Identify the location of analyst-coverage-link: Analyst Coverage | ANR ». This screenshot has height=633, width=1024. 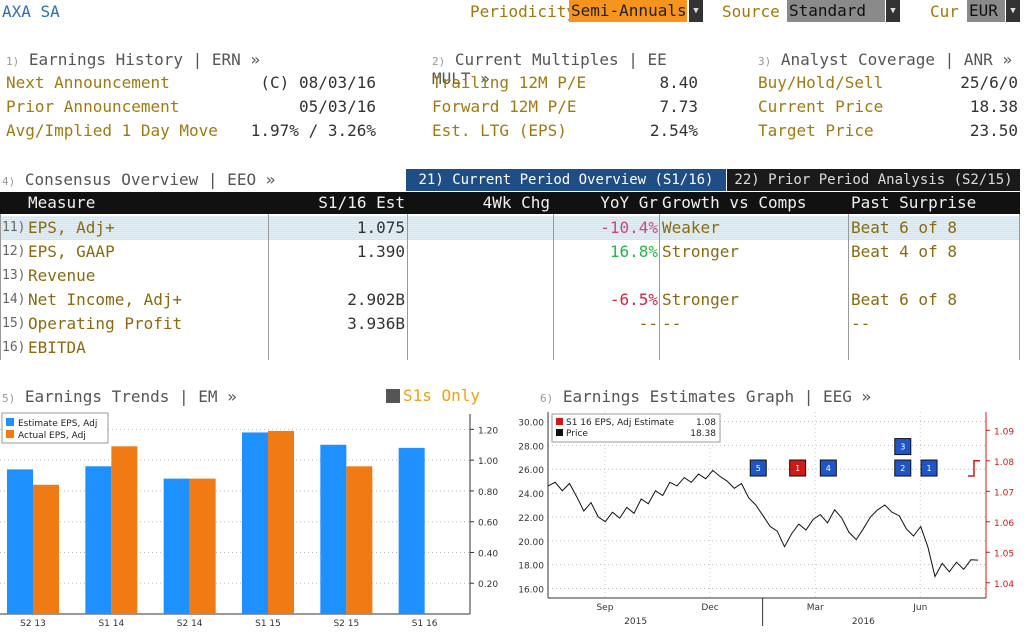
(896, 59).